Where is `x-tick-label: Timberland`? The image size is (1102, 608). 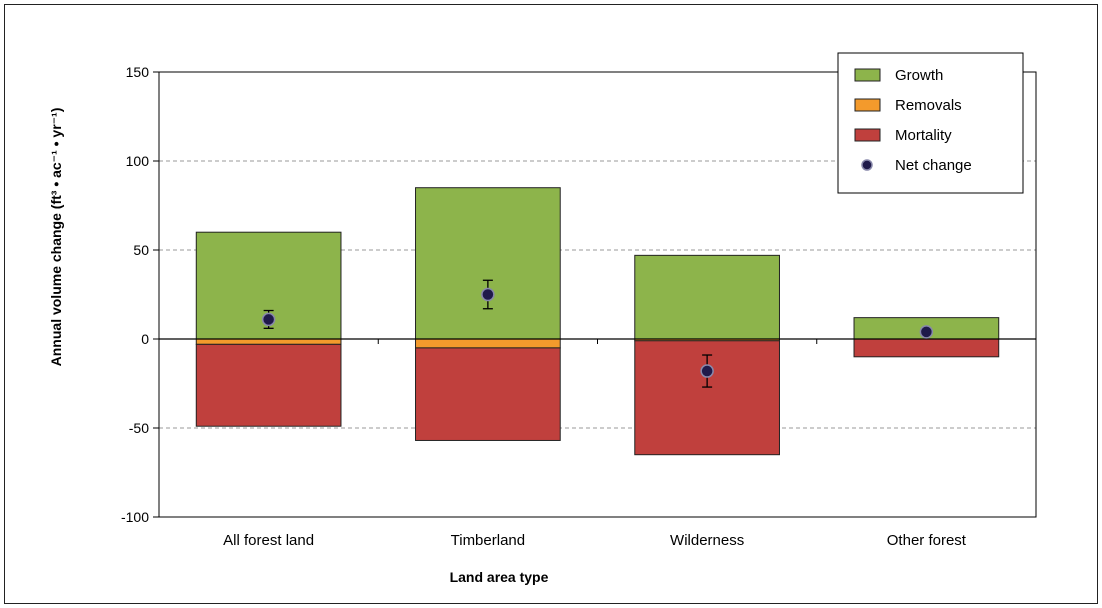
x-tick-label: Timberland is located at coordinates (488, 540).